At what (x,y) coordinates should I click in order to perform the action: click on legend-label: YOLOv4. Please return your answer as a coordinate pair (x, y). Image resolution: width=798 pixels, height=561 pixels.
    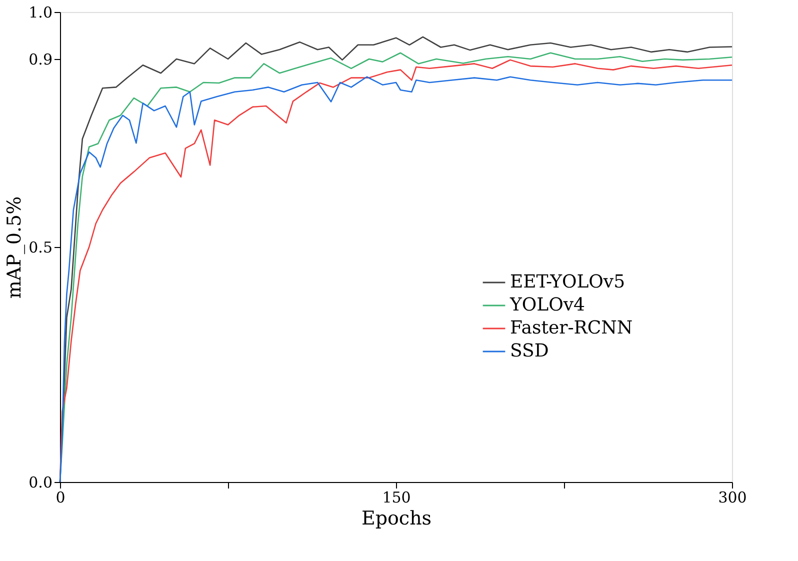
    Looking at the image, I should click on (547, 305).